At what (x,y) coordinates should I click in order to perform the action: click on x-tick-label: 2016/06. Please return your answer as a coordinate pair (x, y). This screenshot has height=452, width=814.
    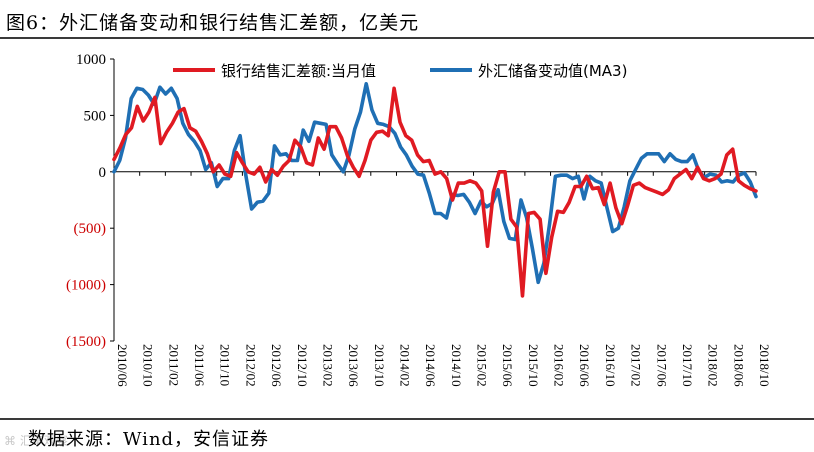
    Looking at the image, I should click on (584, 365).